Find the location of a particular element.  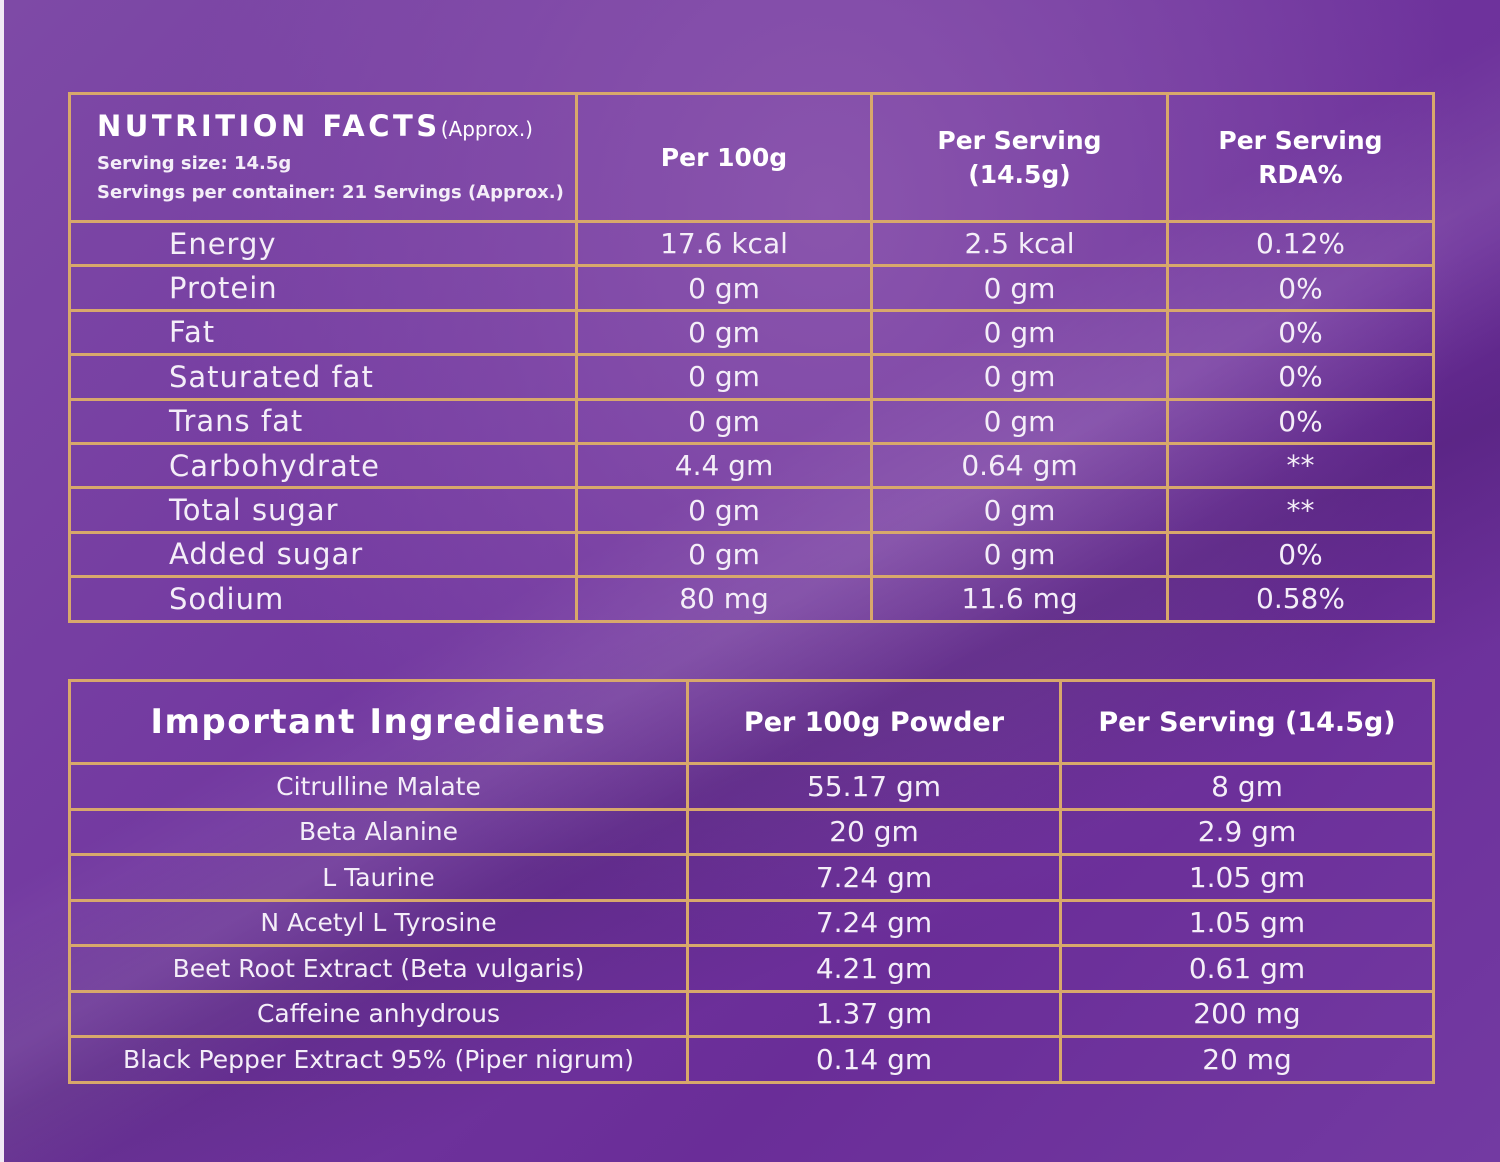

ingredient-name: Caffeine anhydrous is located at coordinates (378, 1013).